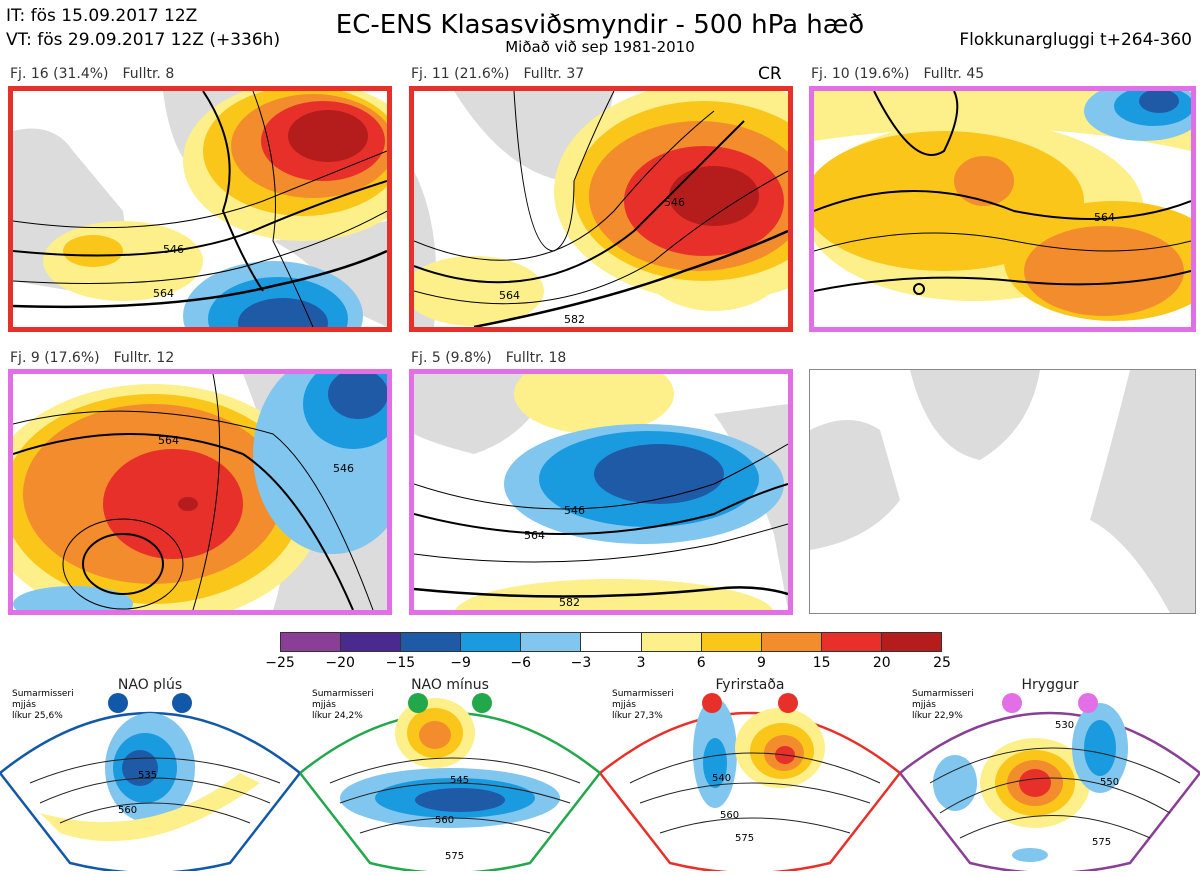 Image resolution: width=1200 pixels, height=875 pixels. Describe the element at coordinates (200, 209) in the screenshot. I see `cluster-map-1: 546 564` at that location.